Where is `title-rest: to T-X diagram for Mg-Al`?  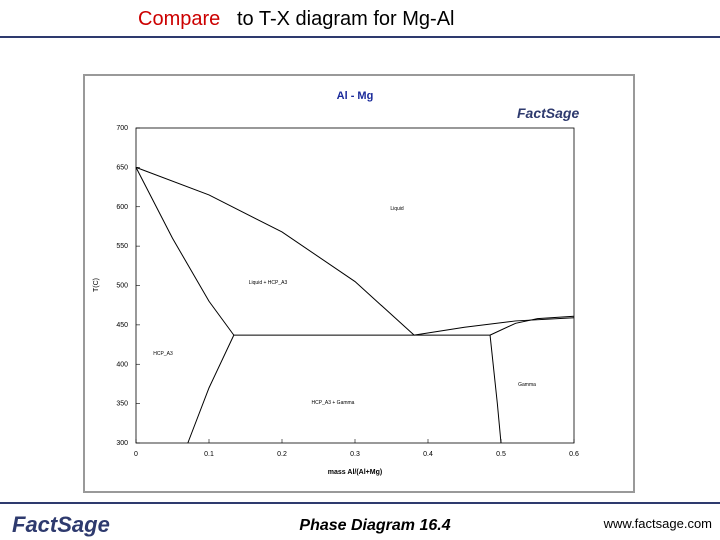 title-rest: to T-X diagram for Mg-Al is located at coordinates (345, 19).